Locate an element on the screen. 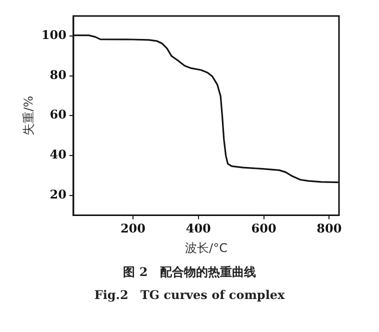  caption: 图 2 配合物的热重曲线 is located at coordinates (189, 272).